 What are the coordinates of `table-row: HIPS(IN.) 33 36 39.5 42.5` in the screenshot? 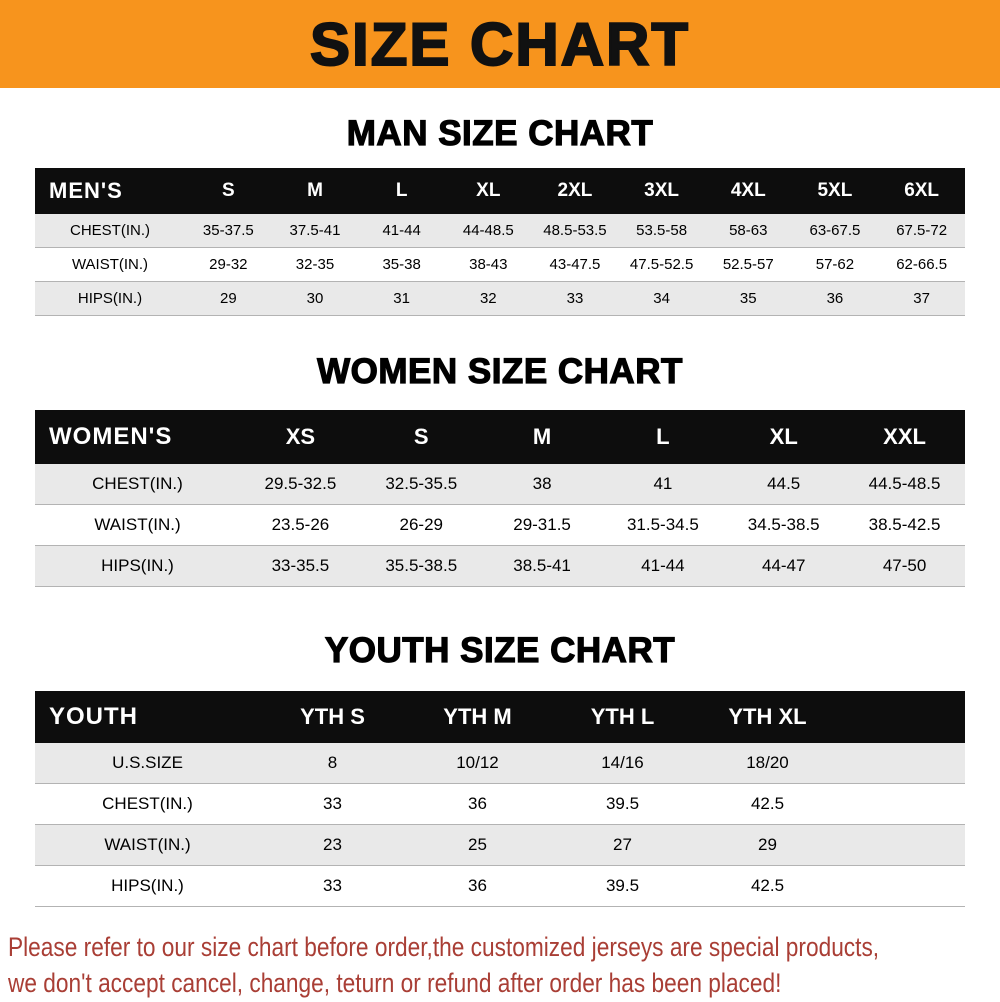 It's located at (500, 886).